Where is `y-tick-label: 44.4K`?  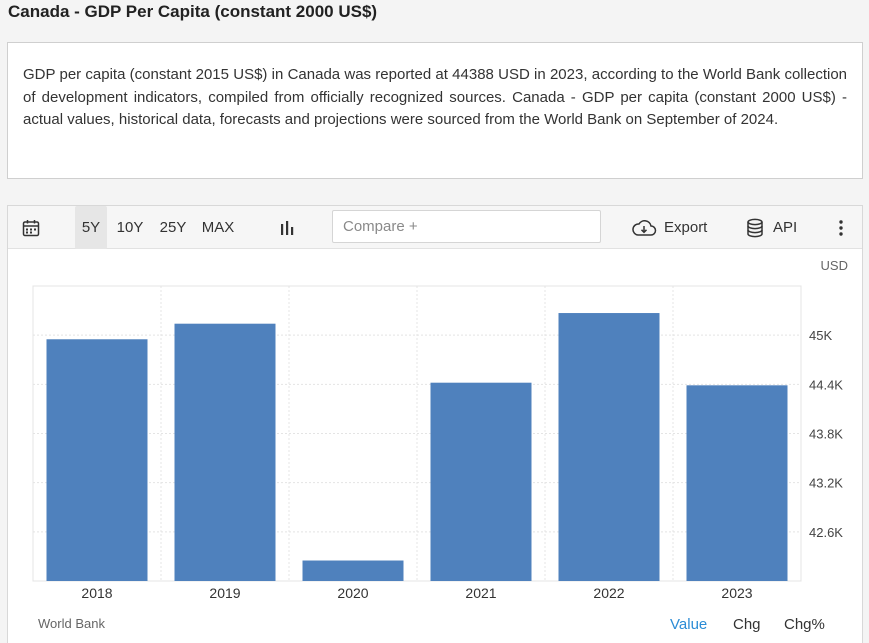
y-tick-label: 44.4K is located at coordinates (826, 384).